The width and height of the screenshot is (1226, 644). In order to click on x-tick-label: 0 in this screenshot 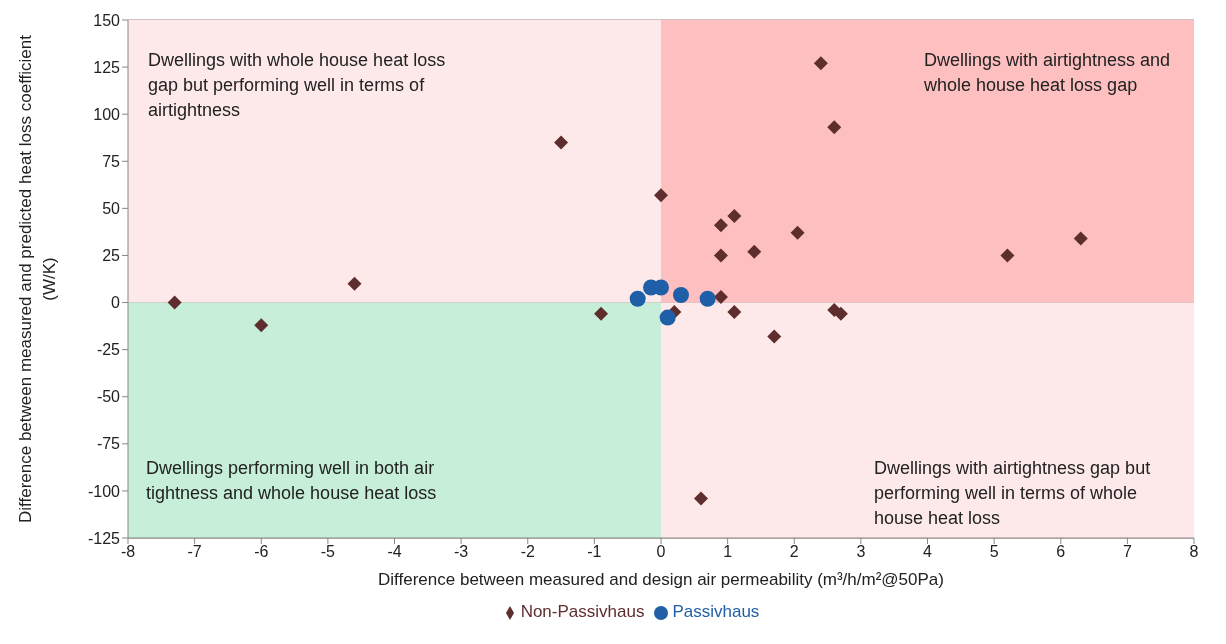, I will do `click(661, 552)`.